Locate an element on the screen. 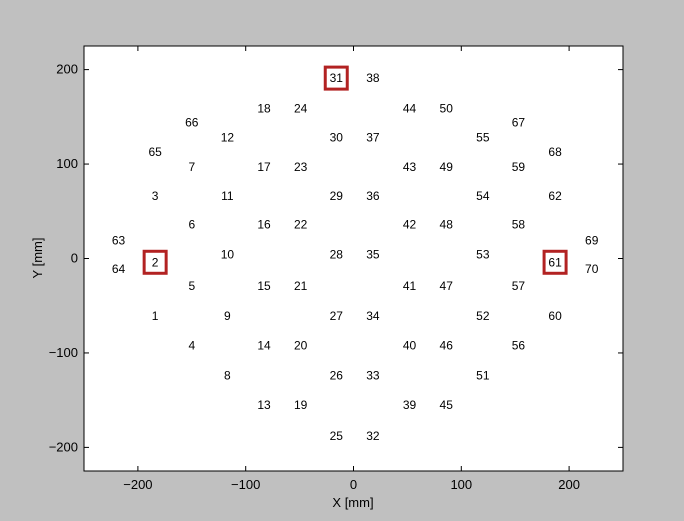 Image resolution: width=684 pixels, height=521 pixels. point-label: 53 is located at coordinates (483, 255).